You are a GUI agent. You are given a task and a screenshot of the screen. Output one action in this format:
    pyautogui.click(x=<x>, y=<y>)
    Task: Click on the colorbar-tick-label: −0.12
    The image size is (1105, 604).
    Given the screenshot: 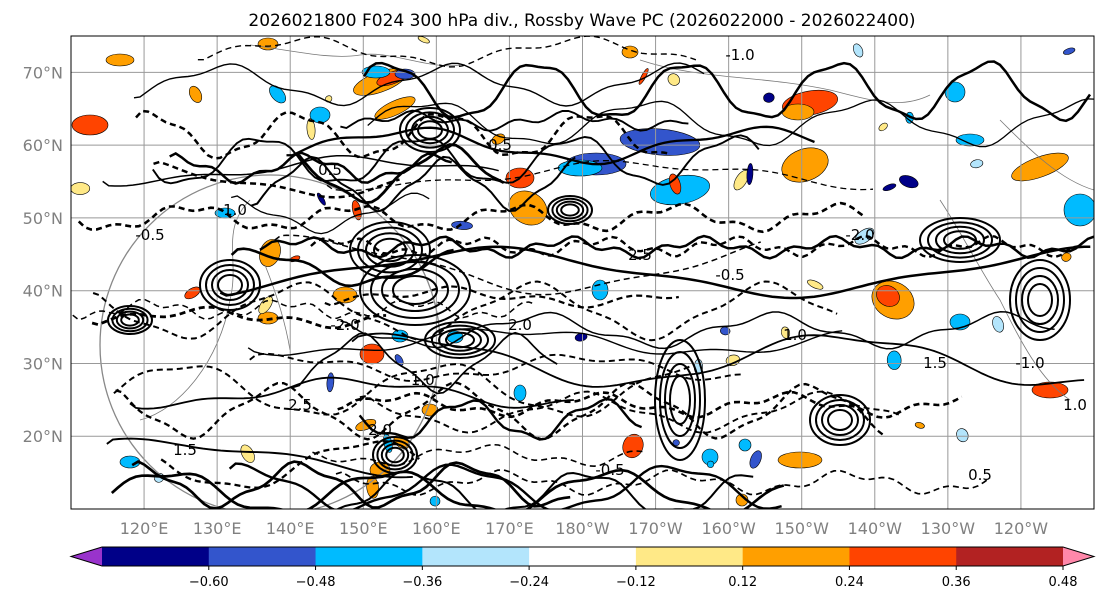 What is the action you would take?
    pyautogui.click(x=636, y=582)
    